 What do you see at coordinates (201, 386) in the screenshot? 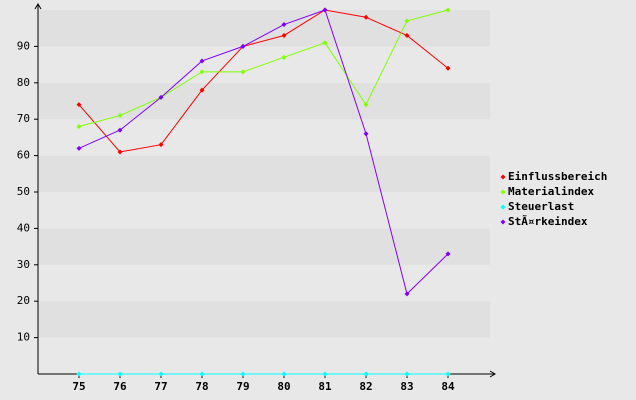
I see `x-tick-label: 78` at bounding box center [201, 386].